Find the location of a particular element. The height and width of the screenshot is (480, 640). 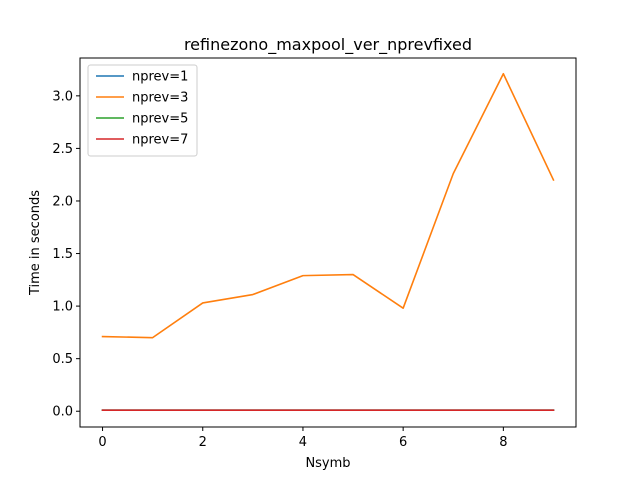

y-tick-label: 2.5 is located at coordinates (62, 149).